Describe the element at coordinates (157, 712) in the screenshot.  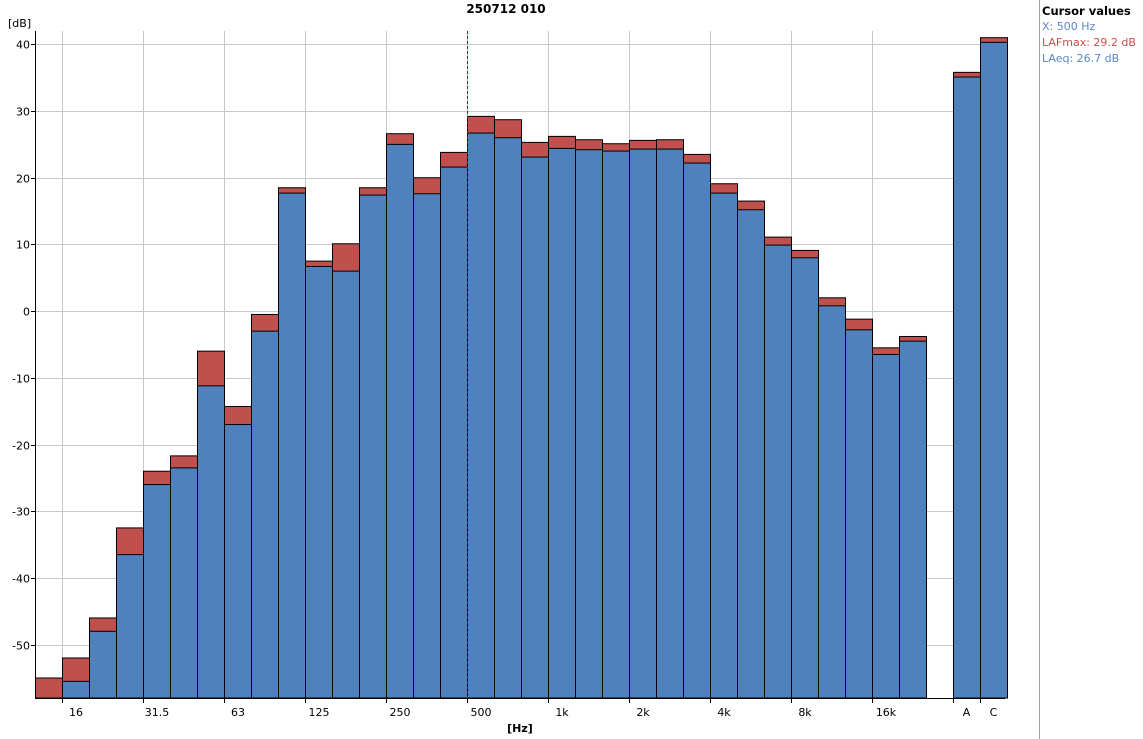
I see `x-tick-label: 31.5` at that location.